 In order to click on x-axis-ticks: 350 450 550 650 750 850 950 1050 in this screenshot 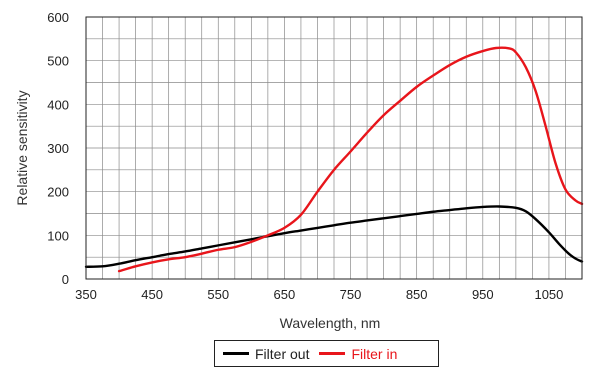, I will do `click(319, 294)`.